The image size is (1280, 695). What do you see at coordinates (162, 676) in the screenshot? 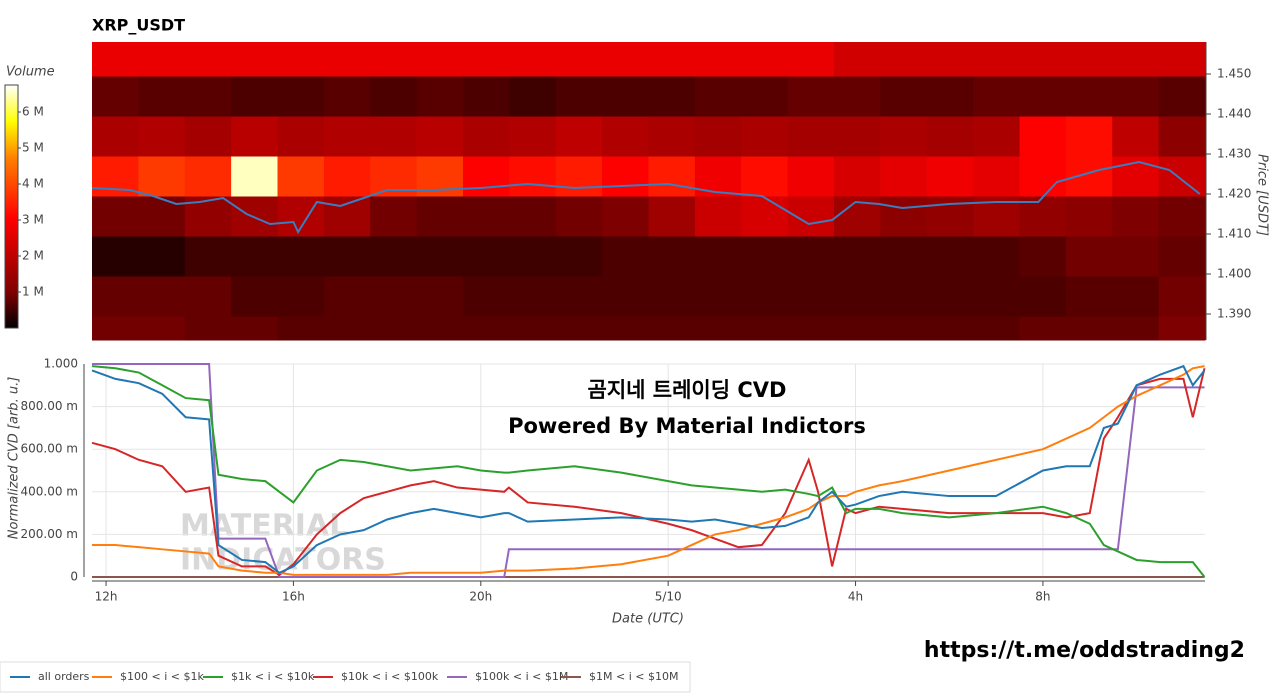
I see `legend-label: $100 < i < $1k` at bounding box center [162, 676].